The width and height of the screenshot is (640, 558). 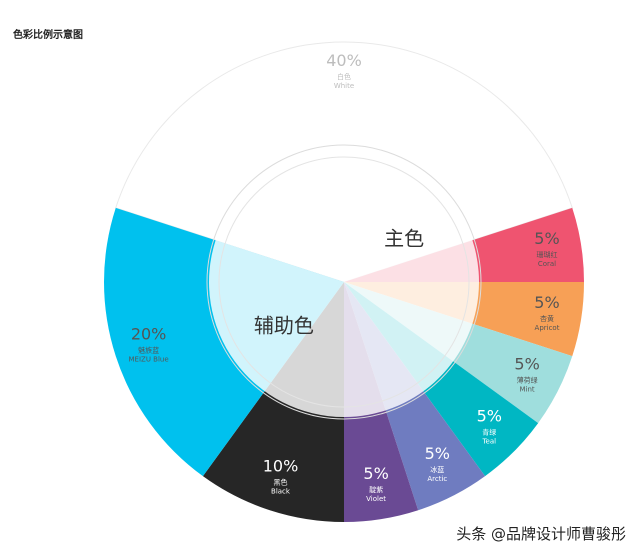 What do you see at coordinates (281, 491) in the screenshot?
I see `slice-name-en: Black` at bounding box center [281, 491].